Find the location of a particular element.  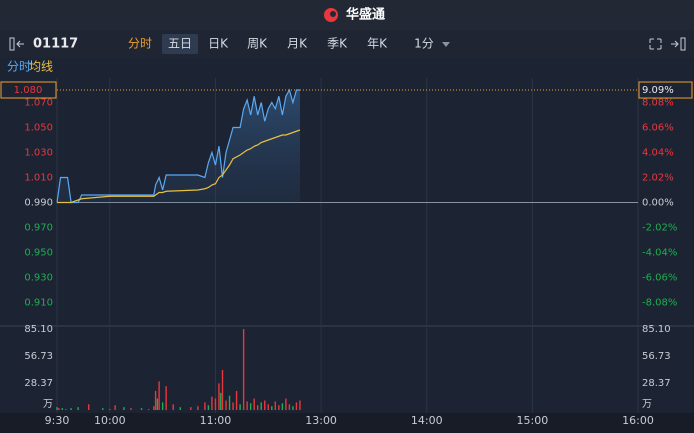

tab: 月K is located at coordinates (297, 44).